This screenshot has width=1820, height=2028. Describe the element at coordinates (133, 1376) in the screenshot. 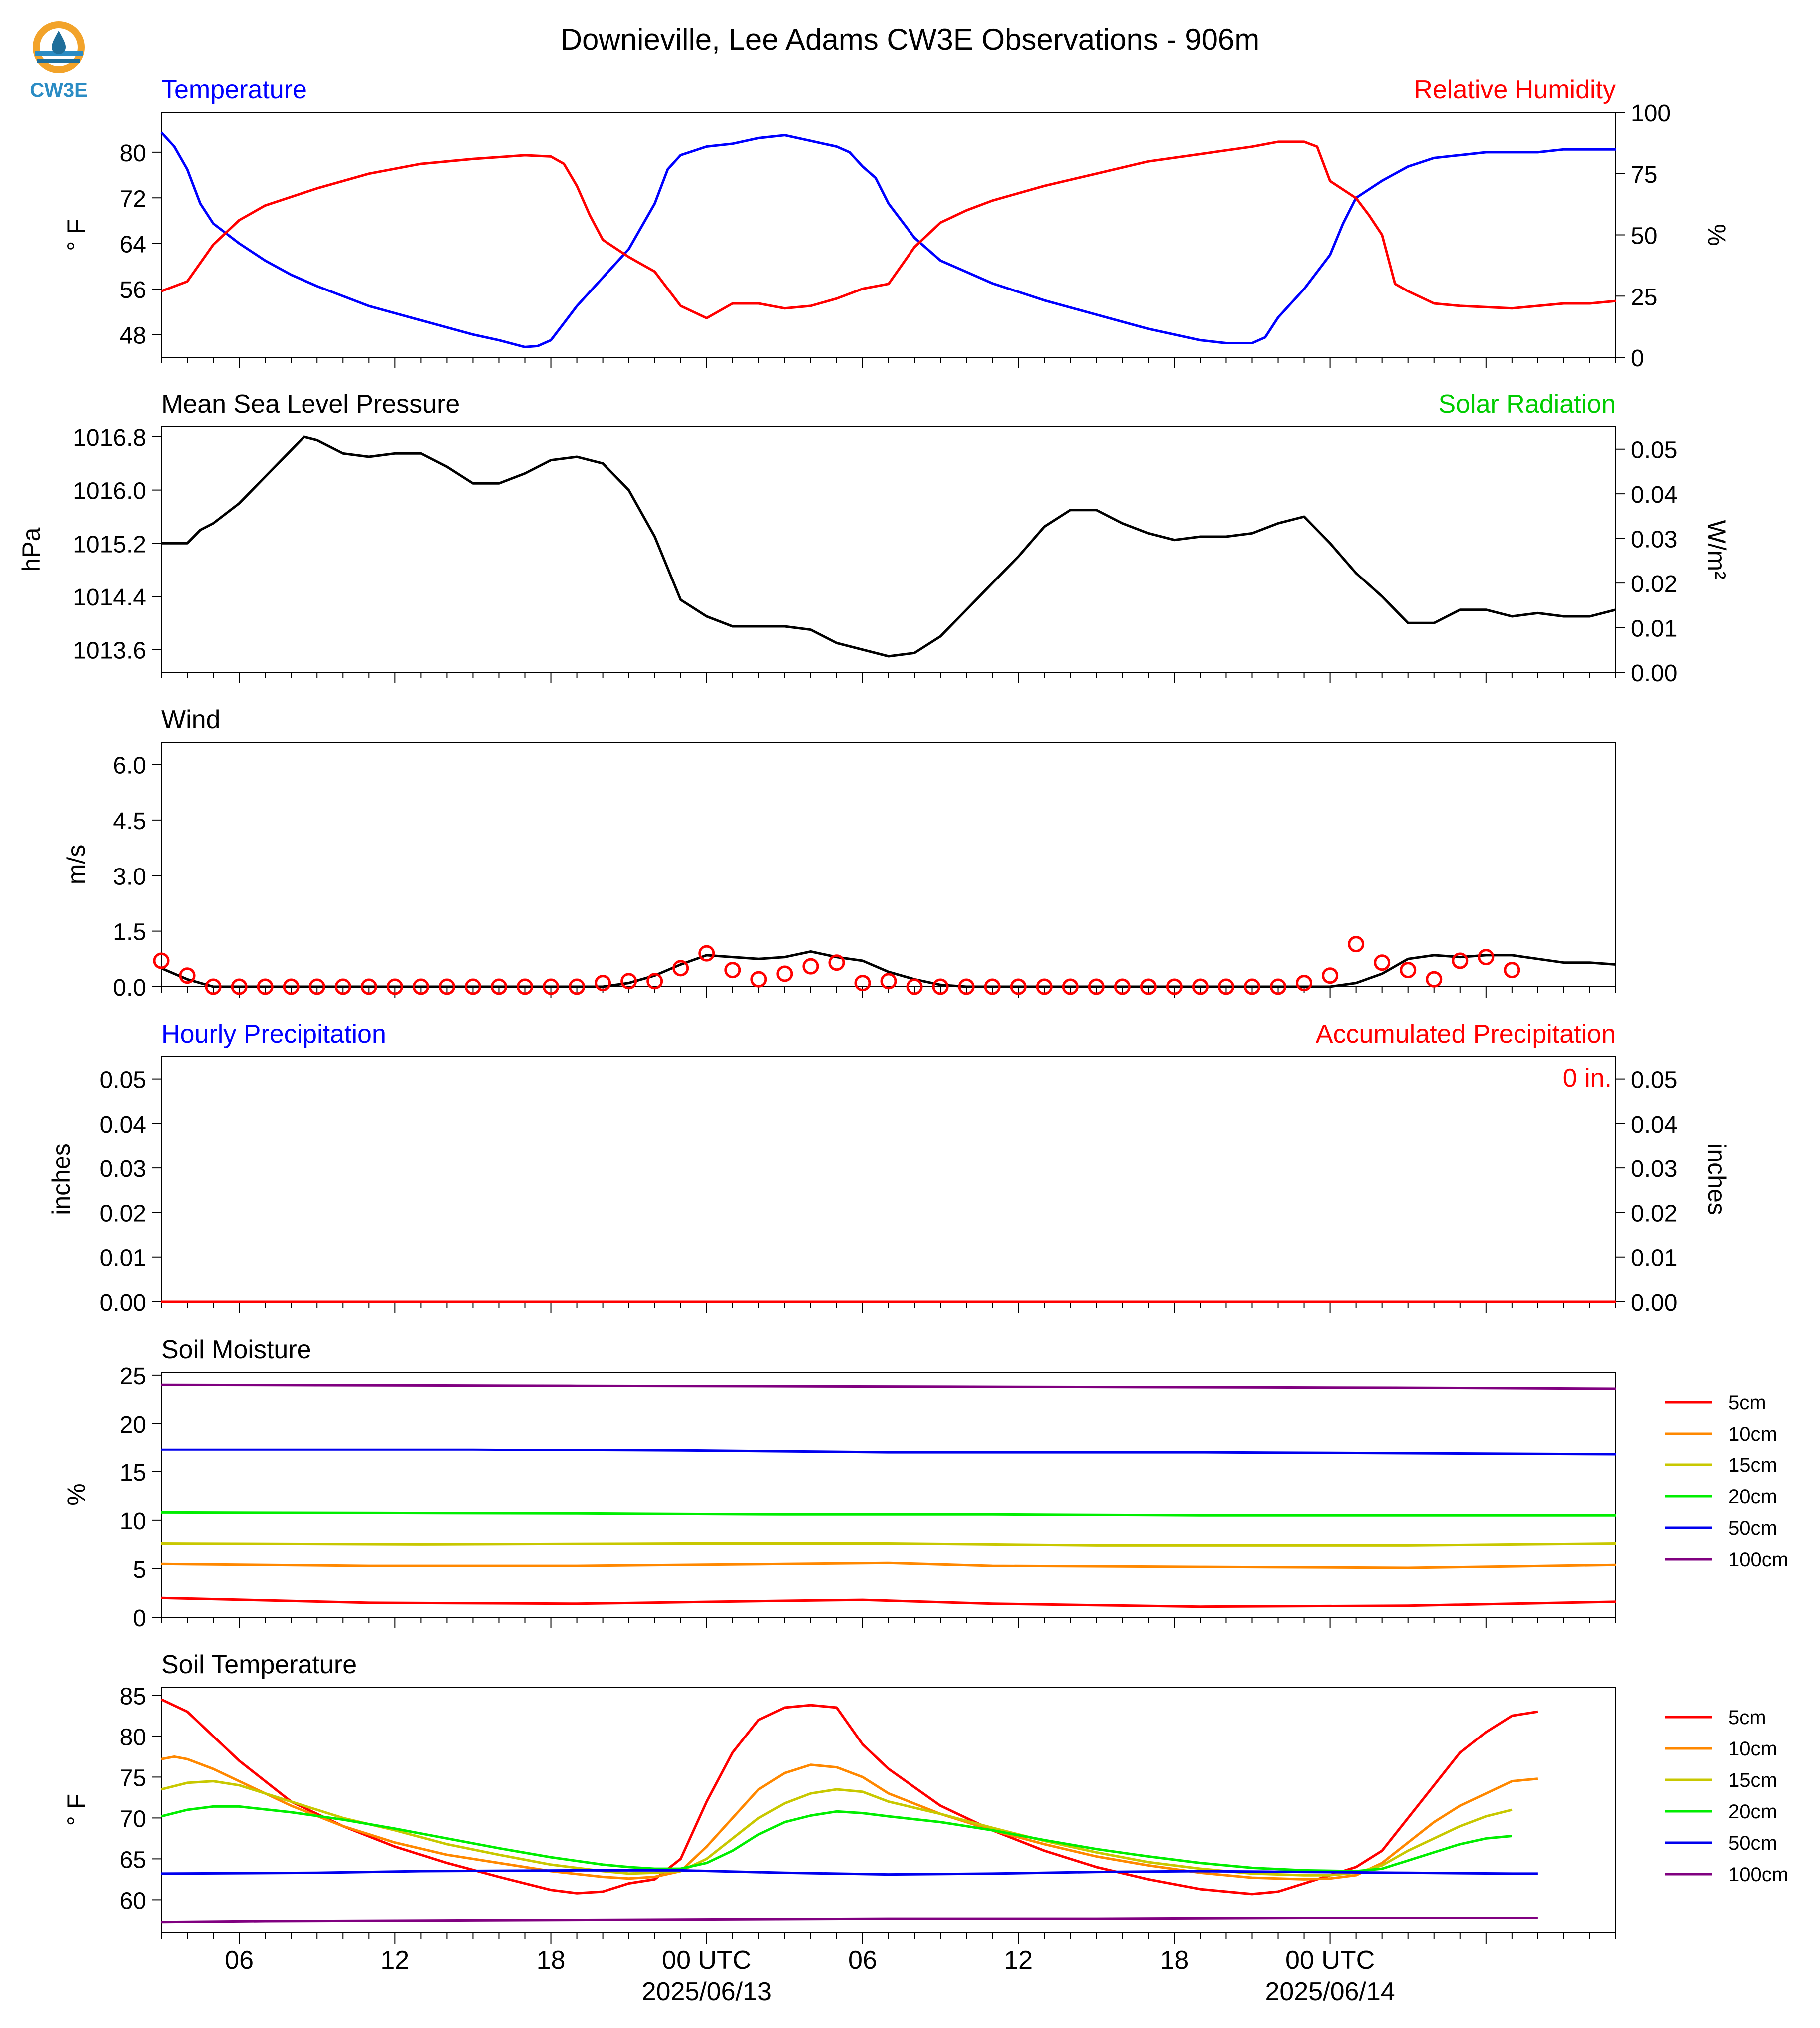

I see `y-tick-label: 25` at that location.